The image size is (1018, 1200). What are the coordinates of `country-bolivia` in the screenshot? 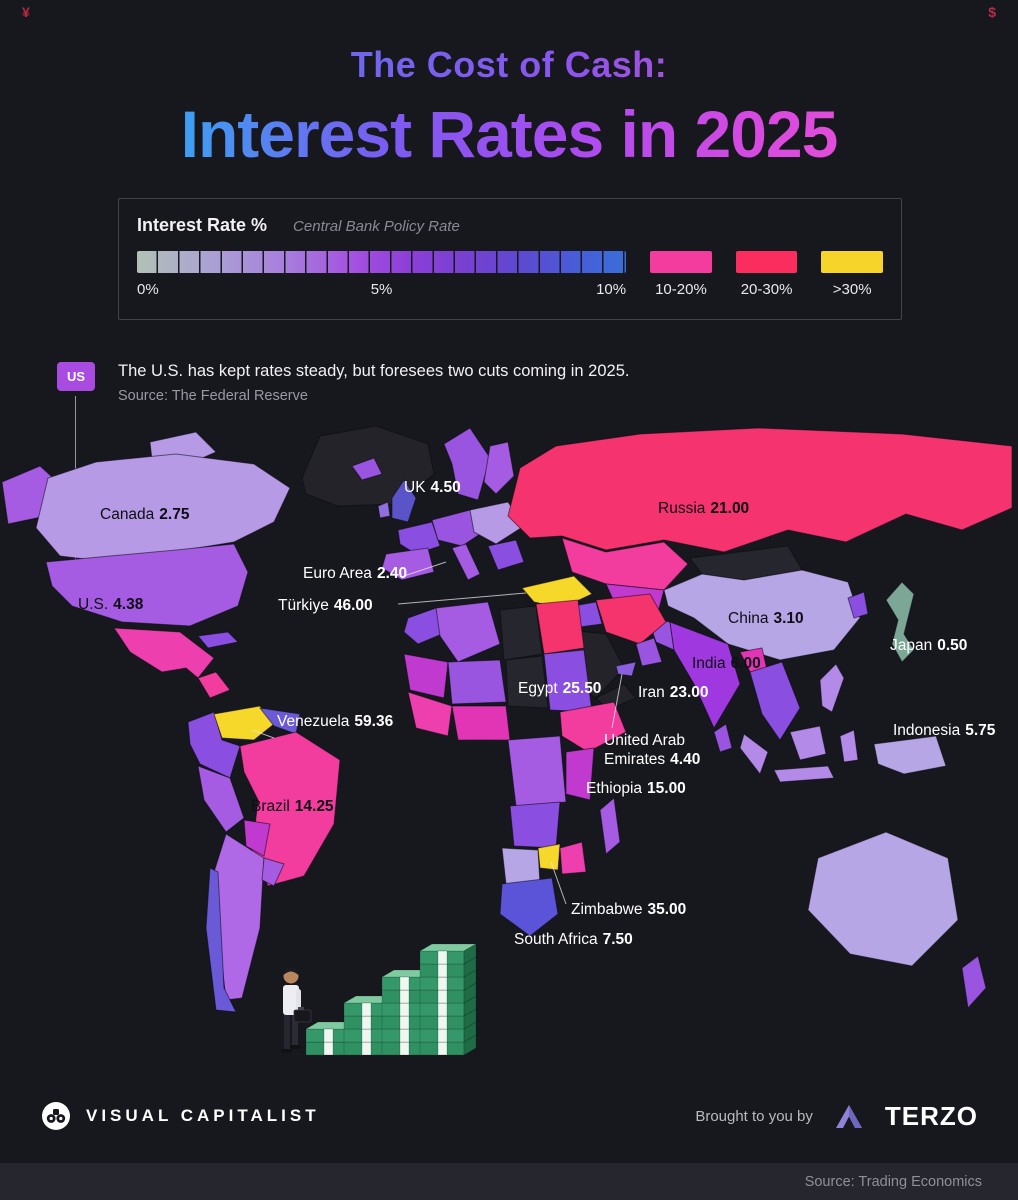 It's located at (257, 838).